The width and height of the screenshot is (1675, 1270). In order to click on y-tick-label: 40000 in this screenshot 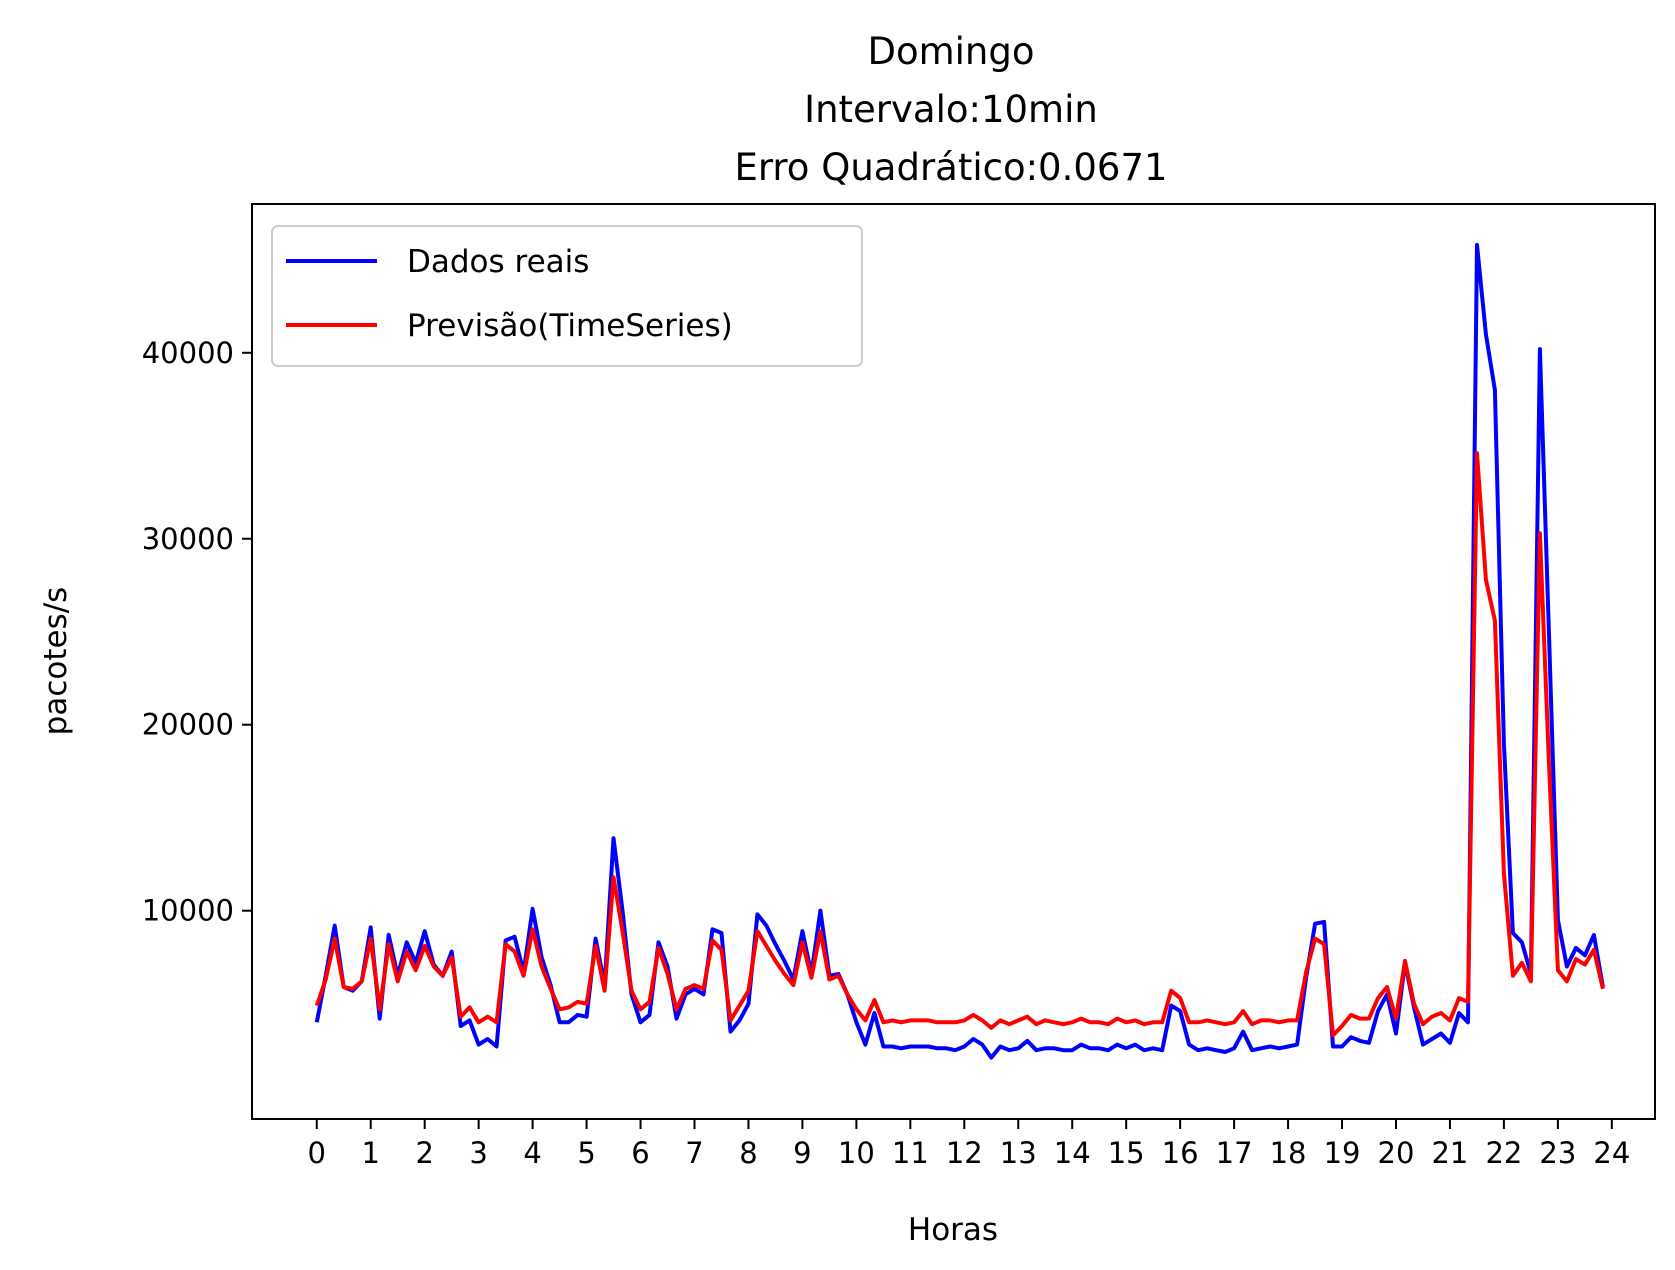, I will do `click(188, 353)`.